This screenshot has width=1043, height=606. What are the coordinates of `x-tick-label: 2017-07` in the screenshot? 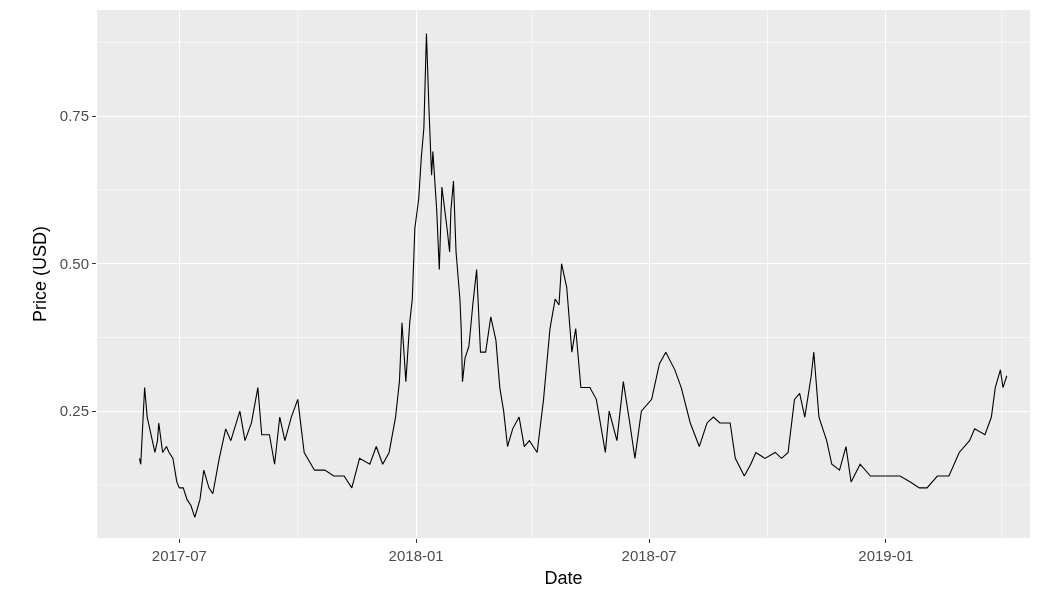 It's located at (179, 555).